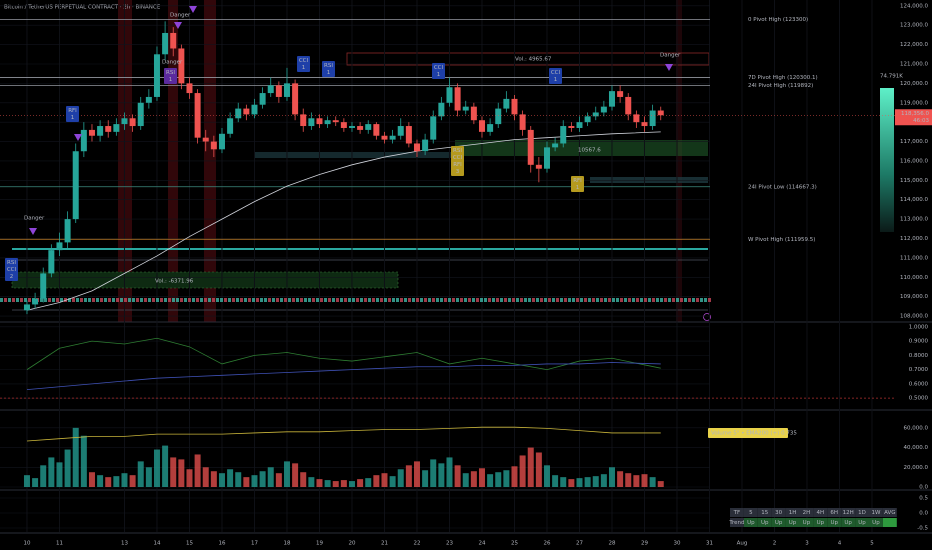  I want to click on signal-triangle, so click(178, 25).